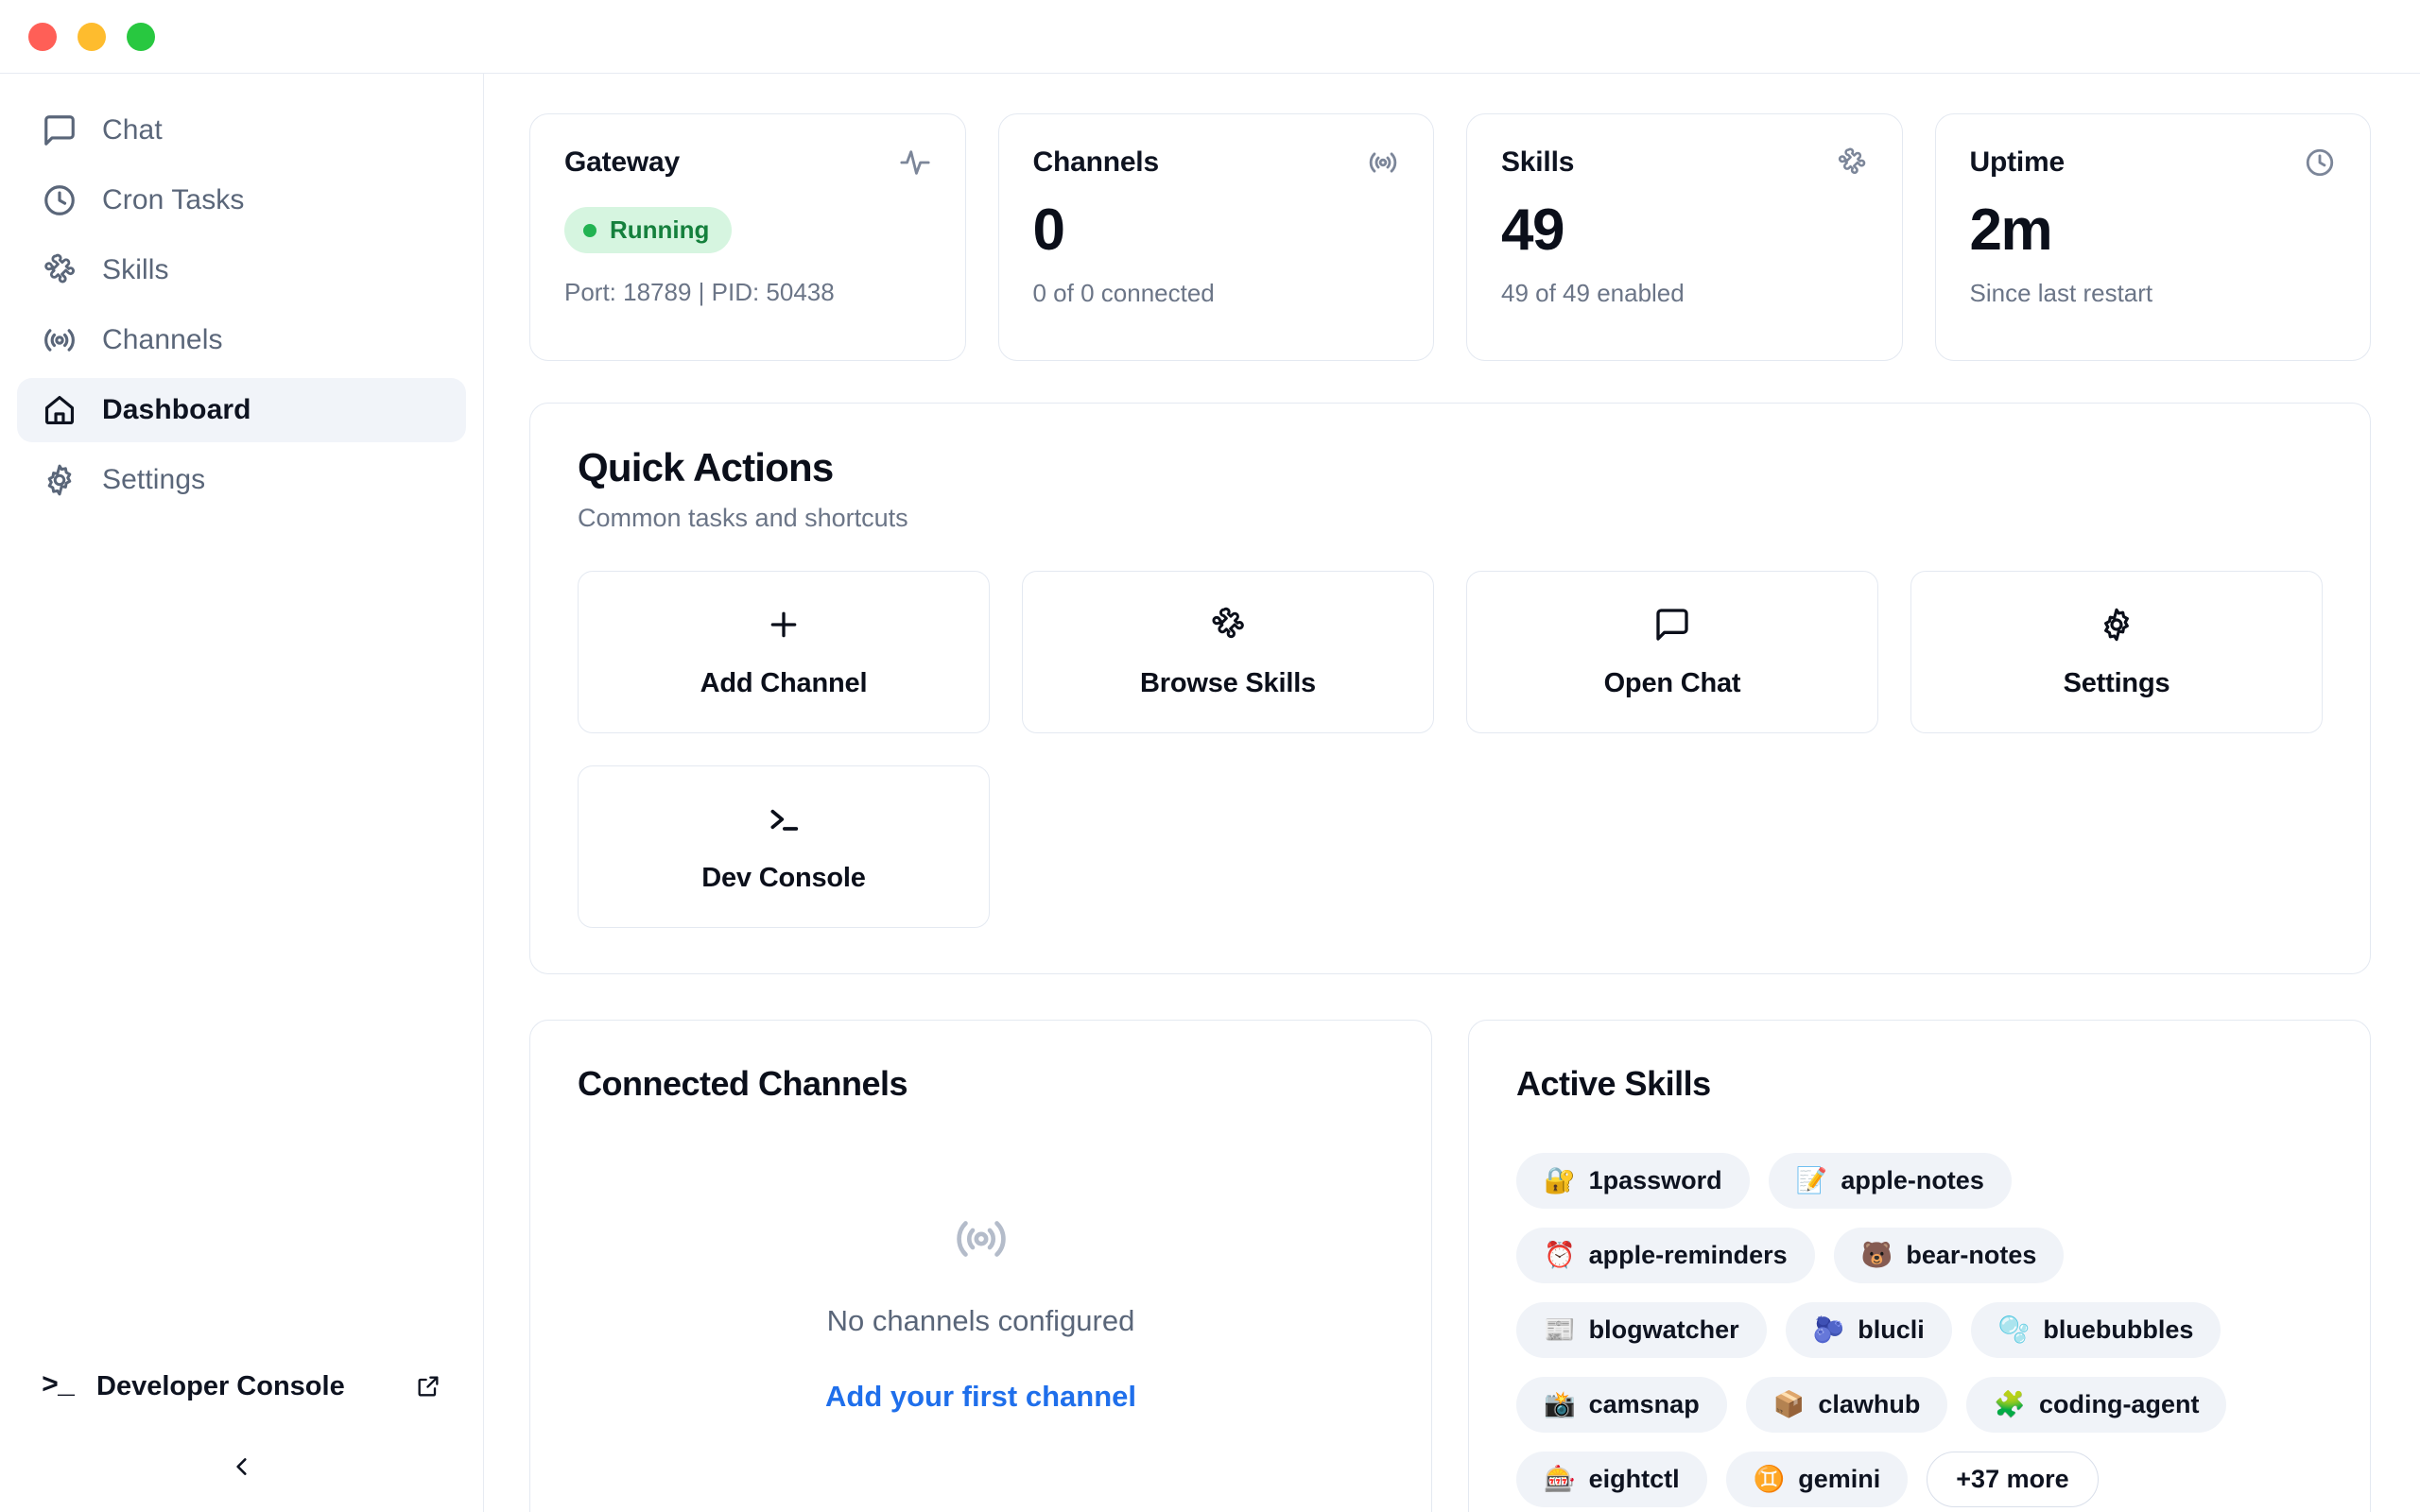 This screenshot has width=2420, height=1512. I want to click on skill-chip-label: blucli, so click(1891, 1329).